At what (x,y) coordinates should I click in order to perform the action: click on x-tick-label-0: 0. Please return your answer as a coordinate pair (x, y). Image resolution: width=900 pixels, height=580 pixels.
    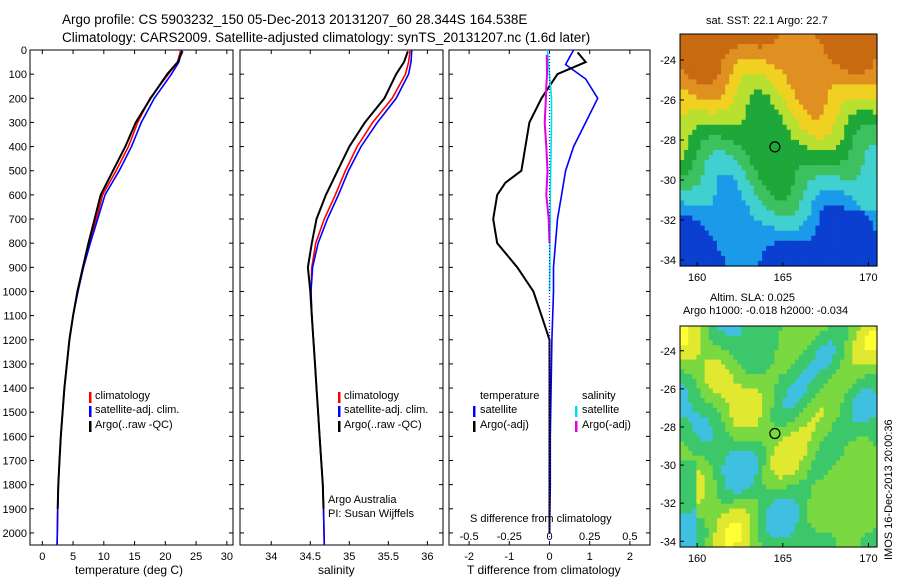
    Looking at the image, I should click on (42, 557).